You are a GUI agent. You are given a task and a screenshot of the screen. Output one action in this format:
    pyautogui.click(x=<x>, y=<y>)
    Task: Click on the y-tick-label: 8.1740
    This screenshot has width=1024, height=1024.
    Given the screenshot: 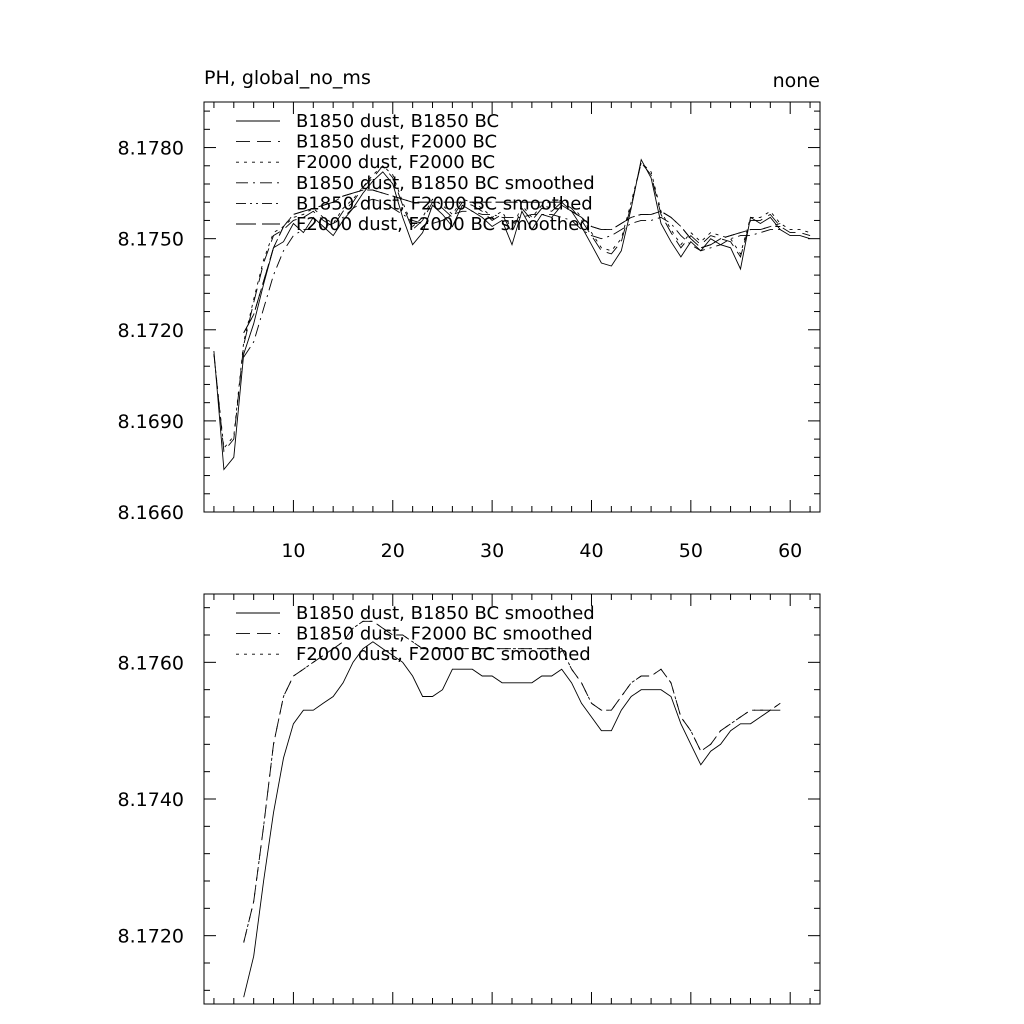 What is the action you would take?
    pyautogui.click(x=151, y=800)
    